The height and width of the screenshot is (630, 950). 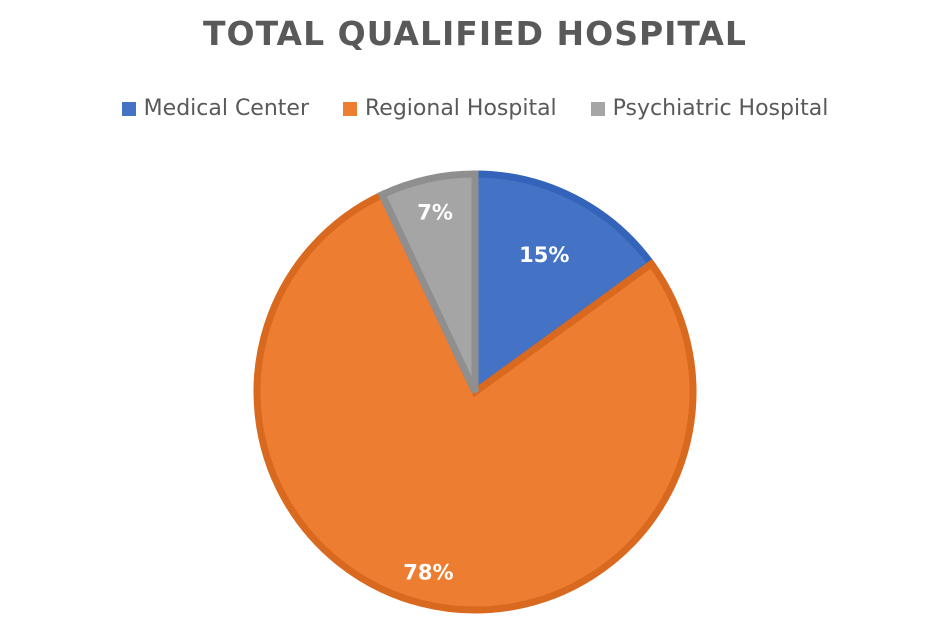 I want to click on pie-slice-medical-center, so click(x=564, y=284).